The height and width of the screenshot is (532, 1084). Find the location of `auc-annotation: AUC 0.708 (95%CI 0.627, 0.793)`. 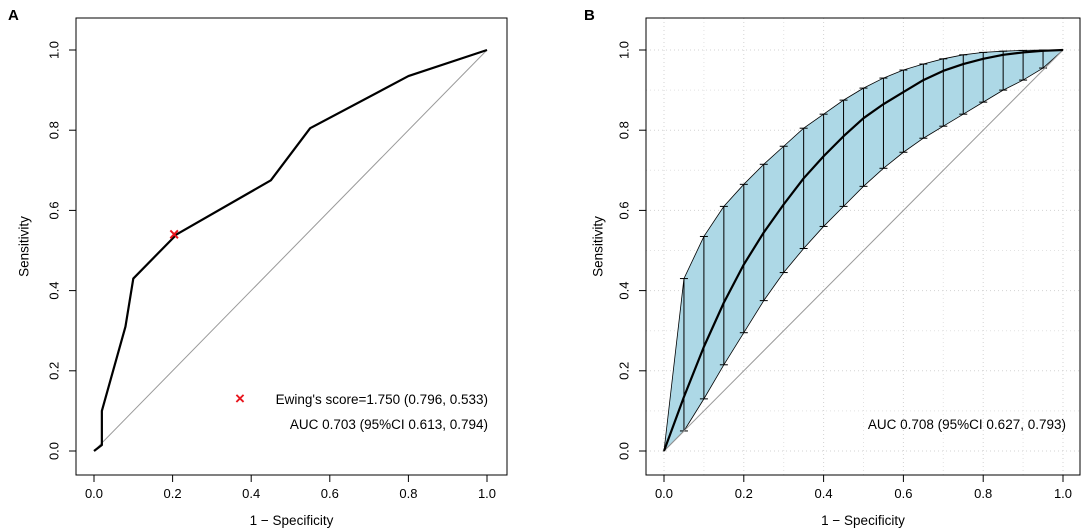

auc-annotation: AUC 0.708 (95%CI 0.627, 0.793) is located at coordinates (967, 424).